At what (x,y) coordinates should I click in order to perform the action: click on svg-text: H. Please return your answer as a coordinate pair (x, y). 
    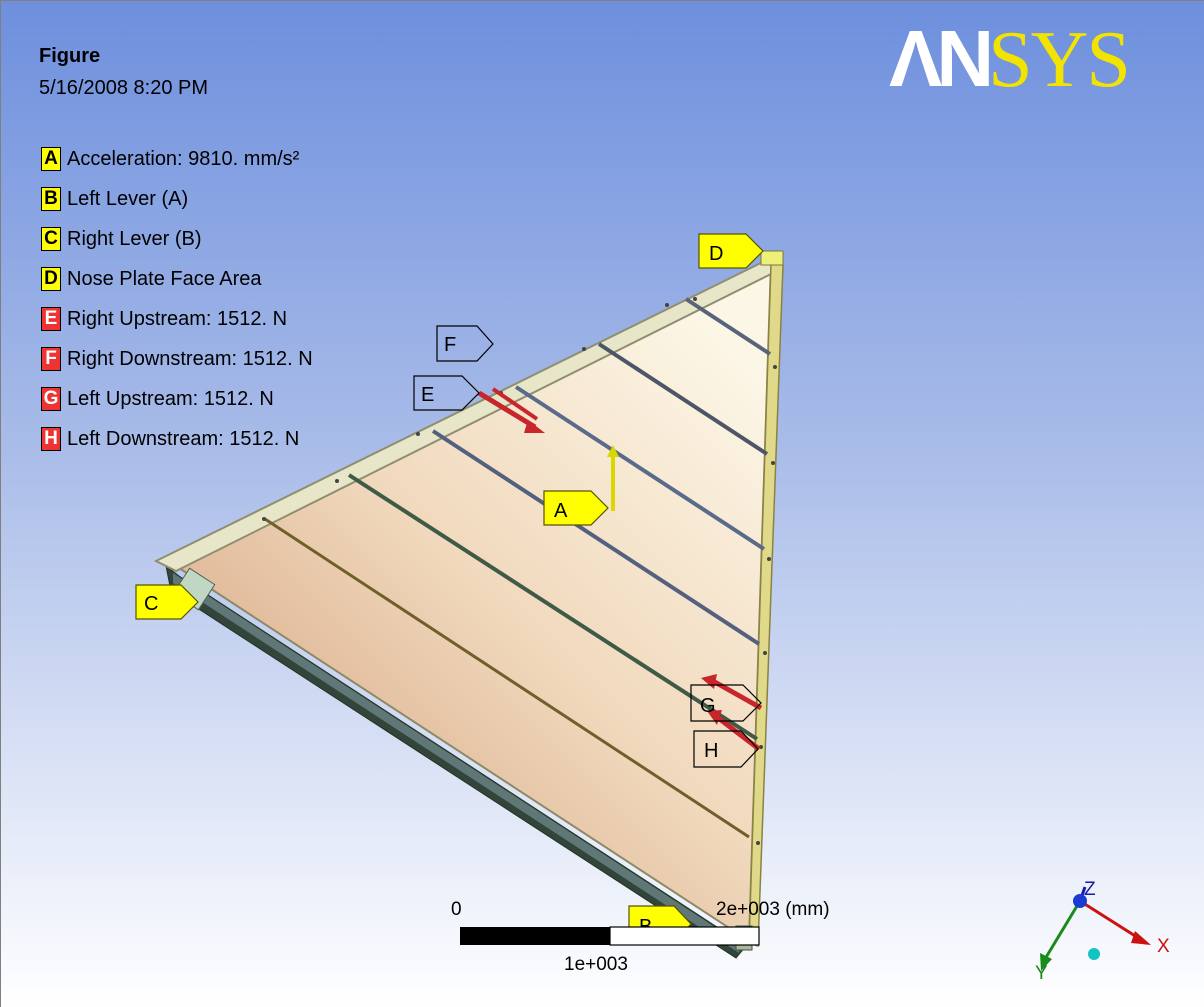
    Looking at the image, I should click on (711, 751).